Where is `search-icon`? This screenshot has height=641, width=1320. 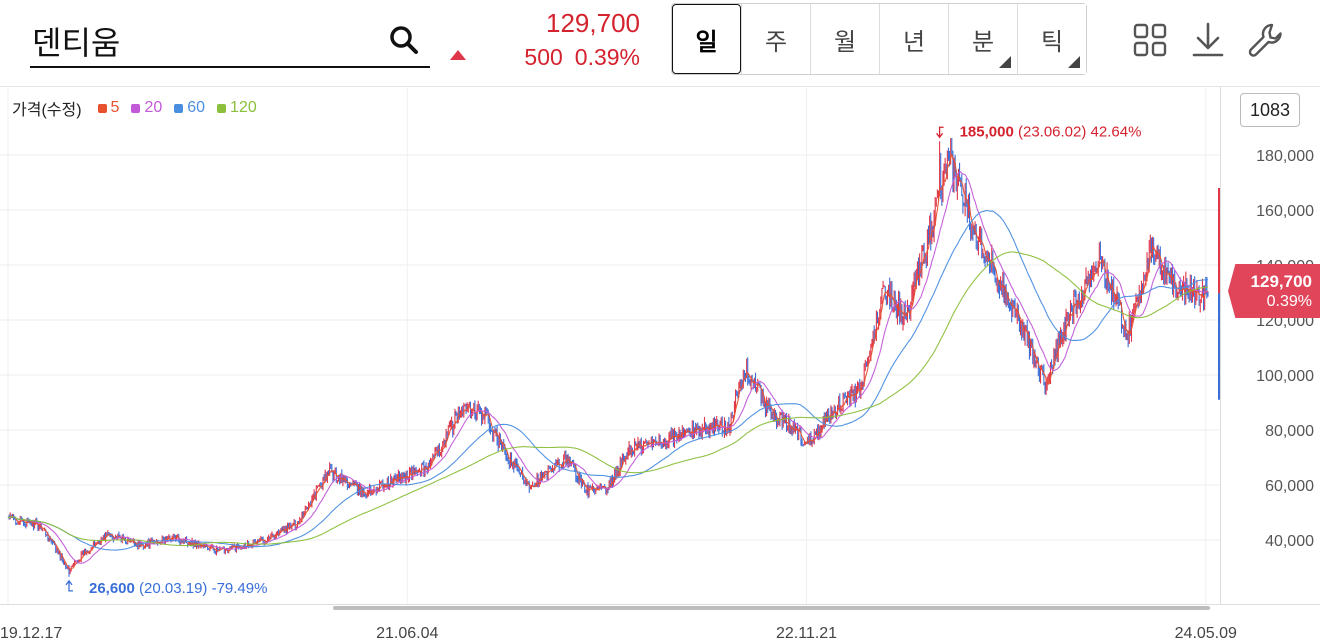
search-icon is located at coordinates (404, 40).